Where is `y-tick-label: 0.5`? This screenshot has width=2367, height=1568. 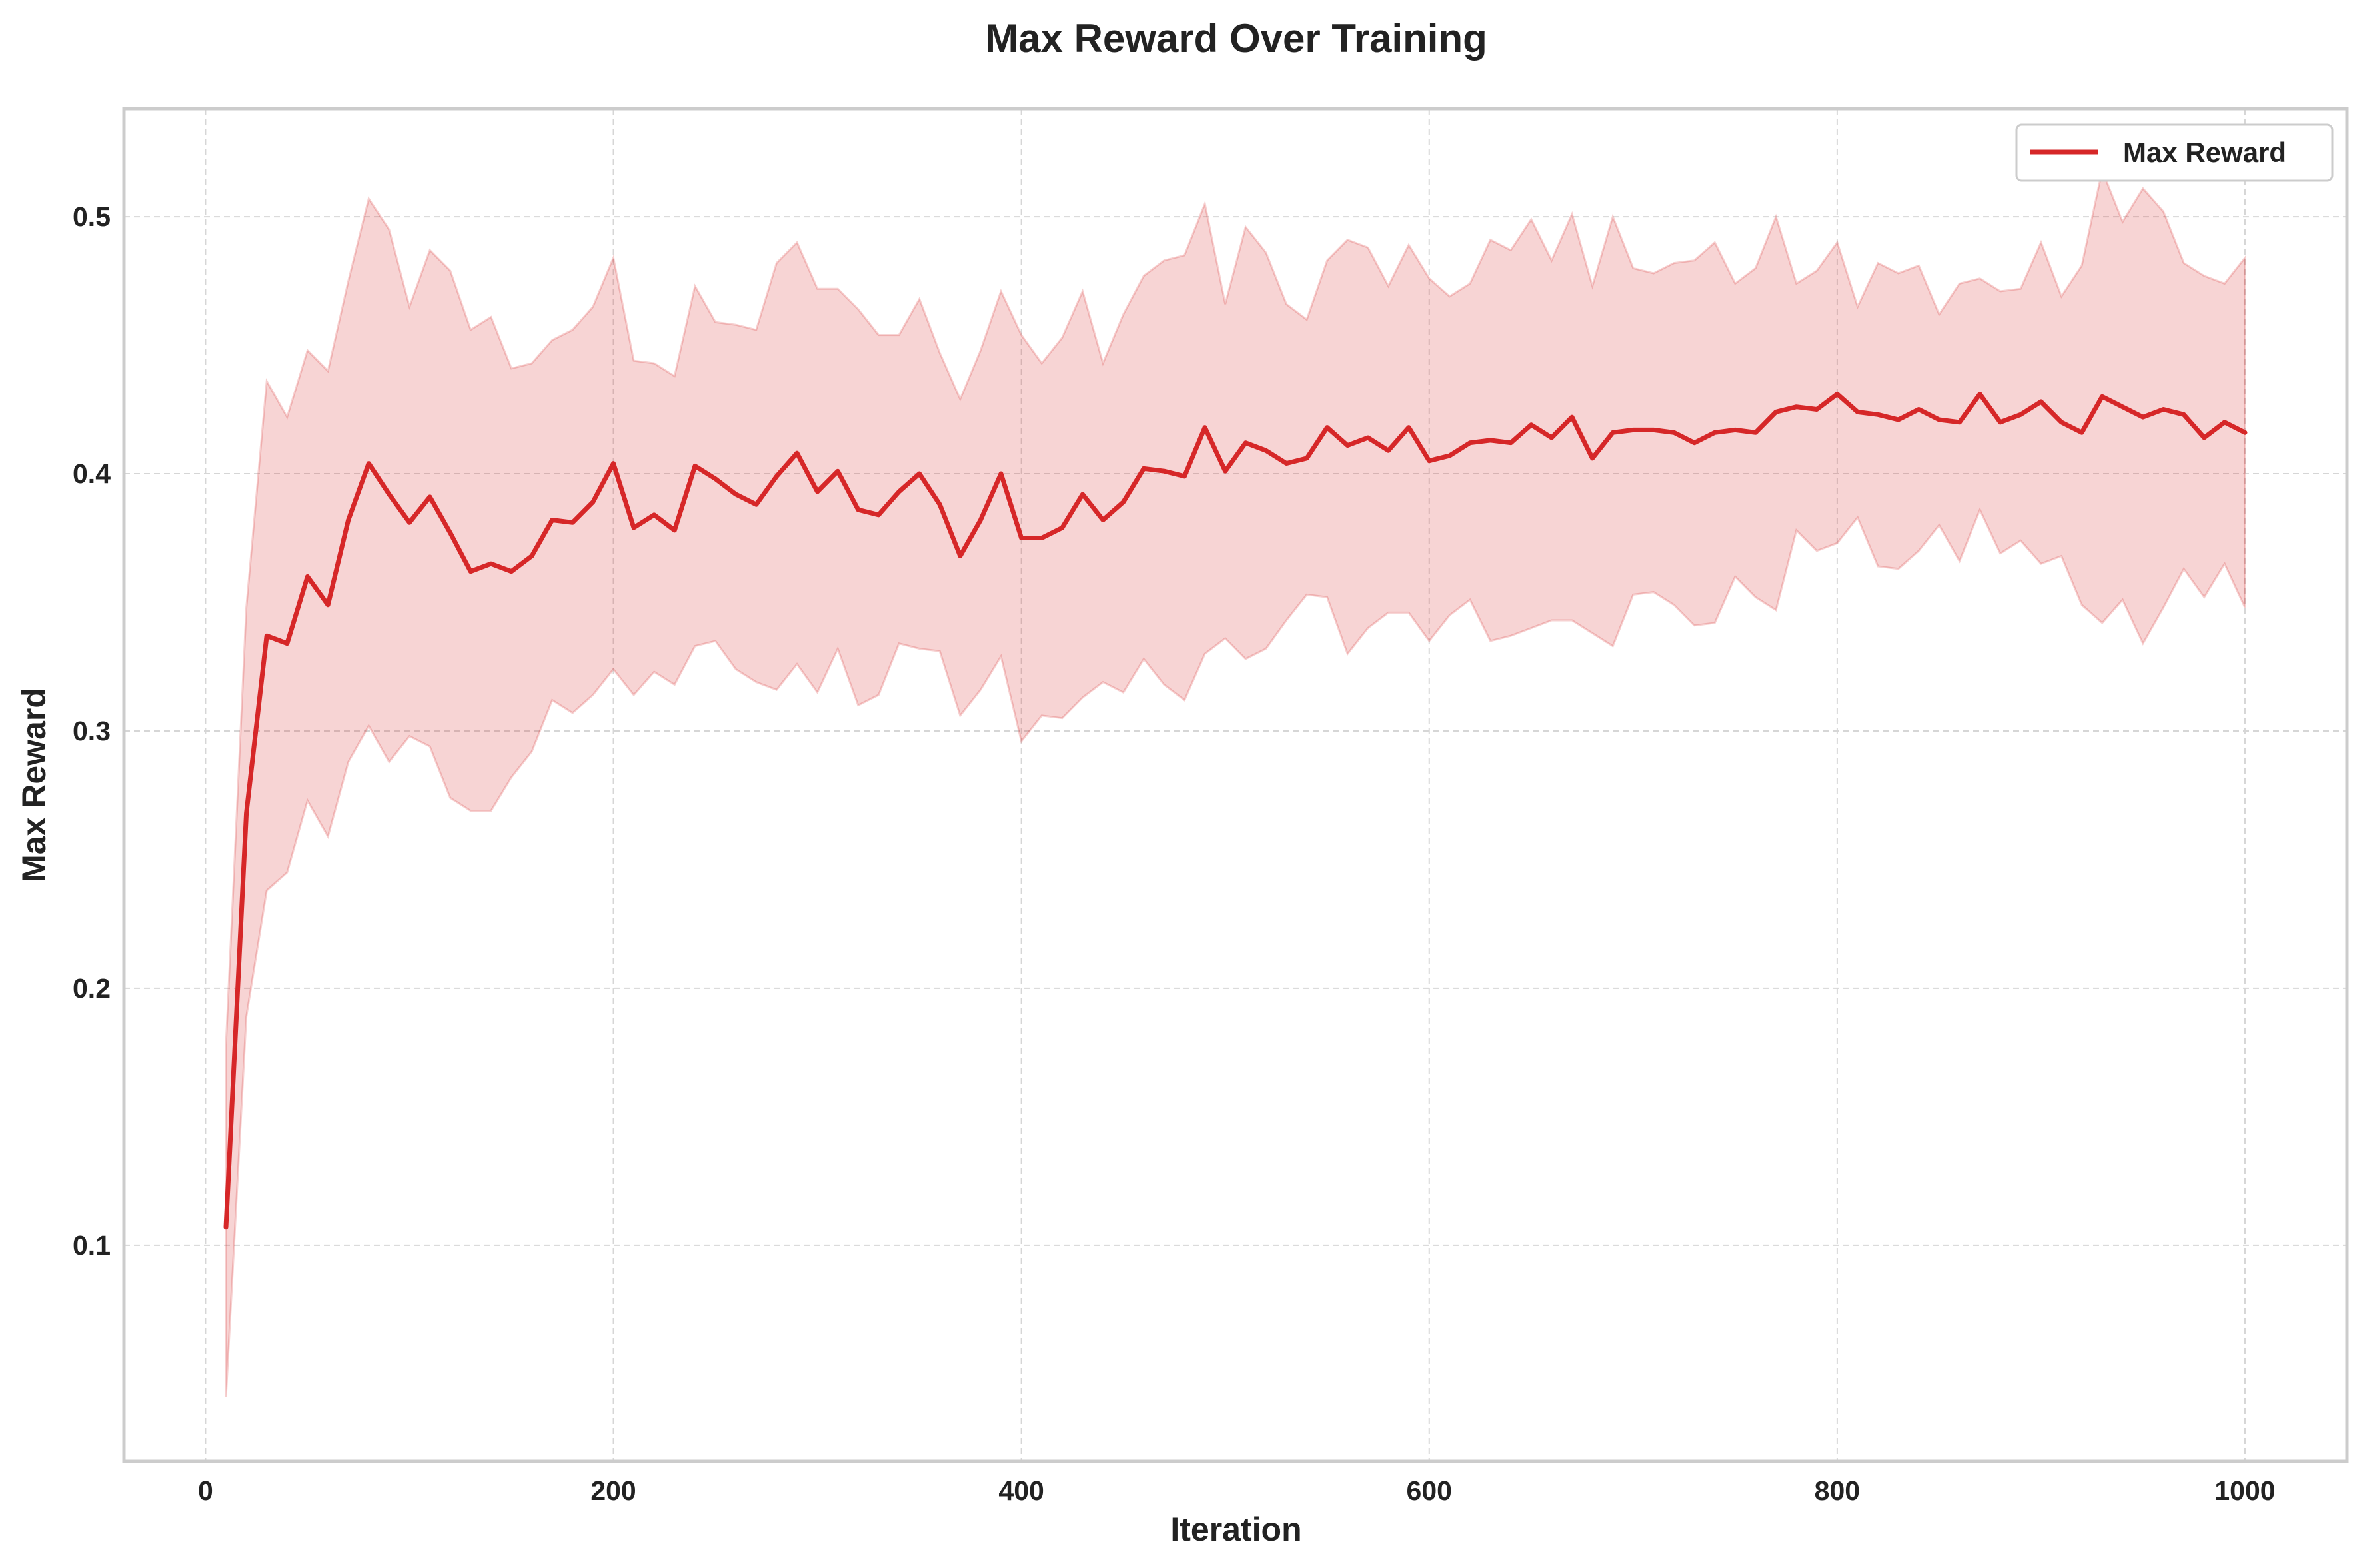 y-tick-label: 0.5 is located at coordinates (92, 217).